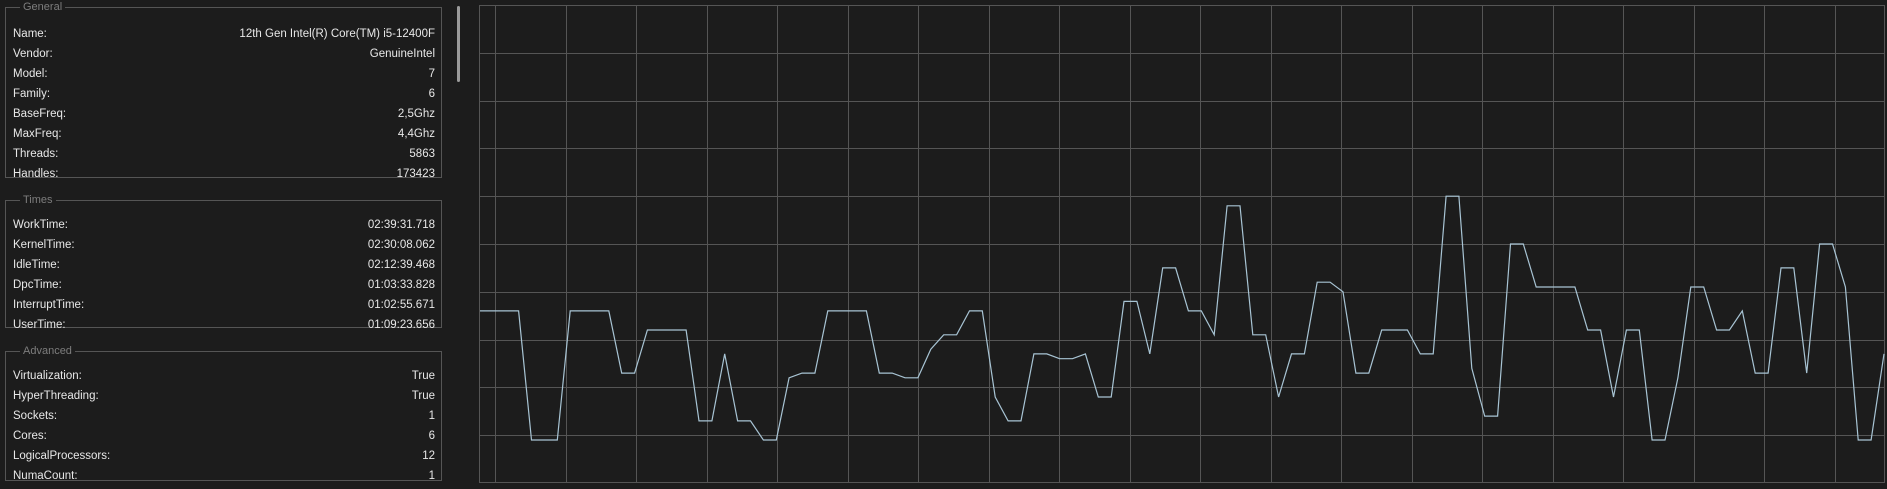 The height and width of the screenshot is (489, 1887). I want to click on info-value: 5863, so click(422, 154).